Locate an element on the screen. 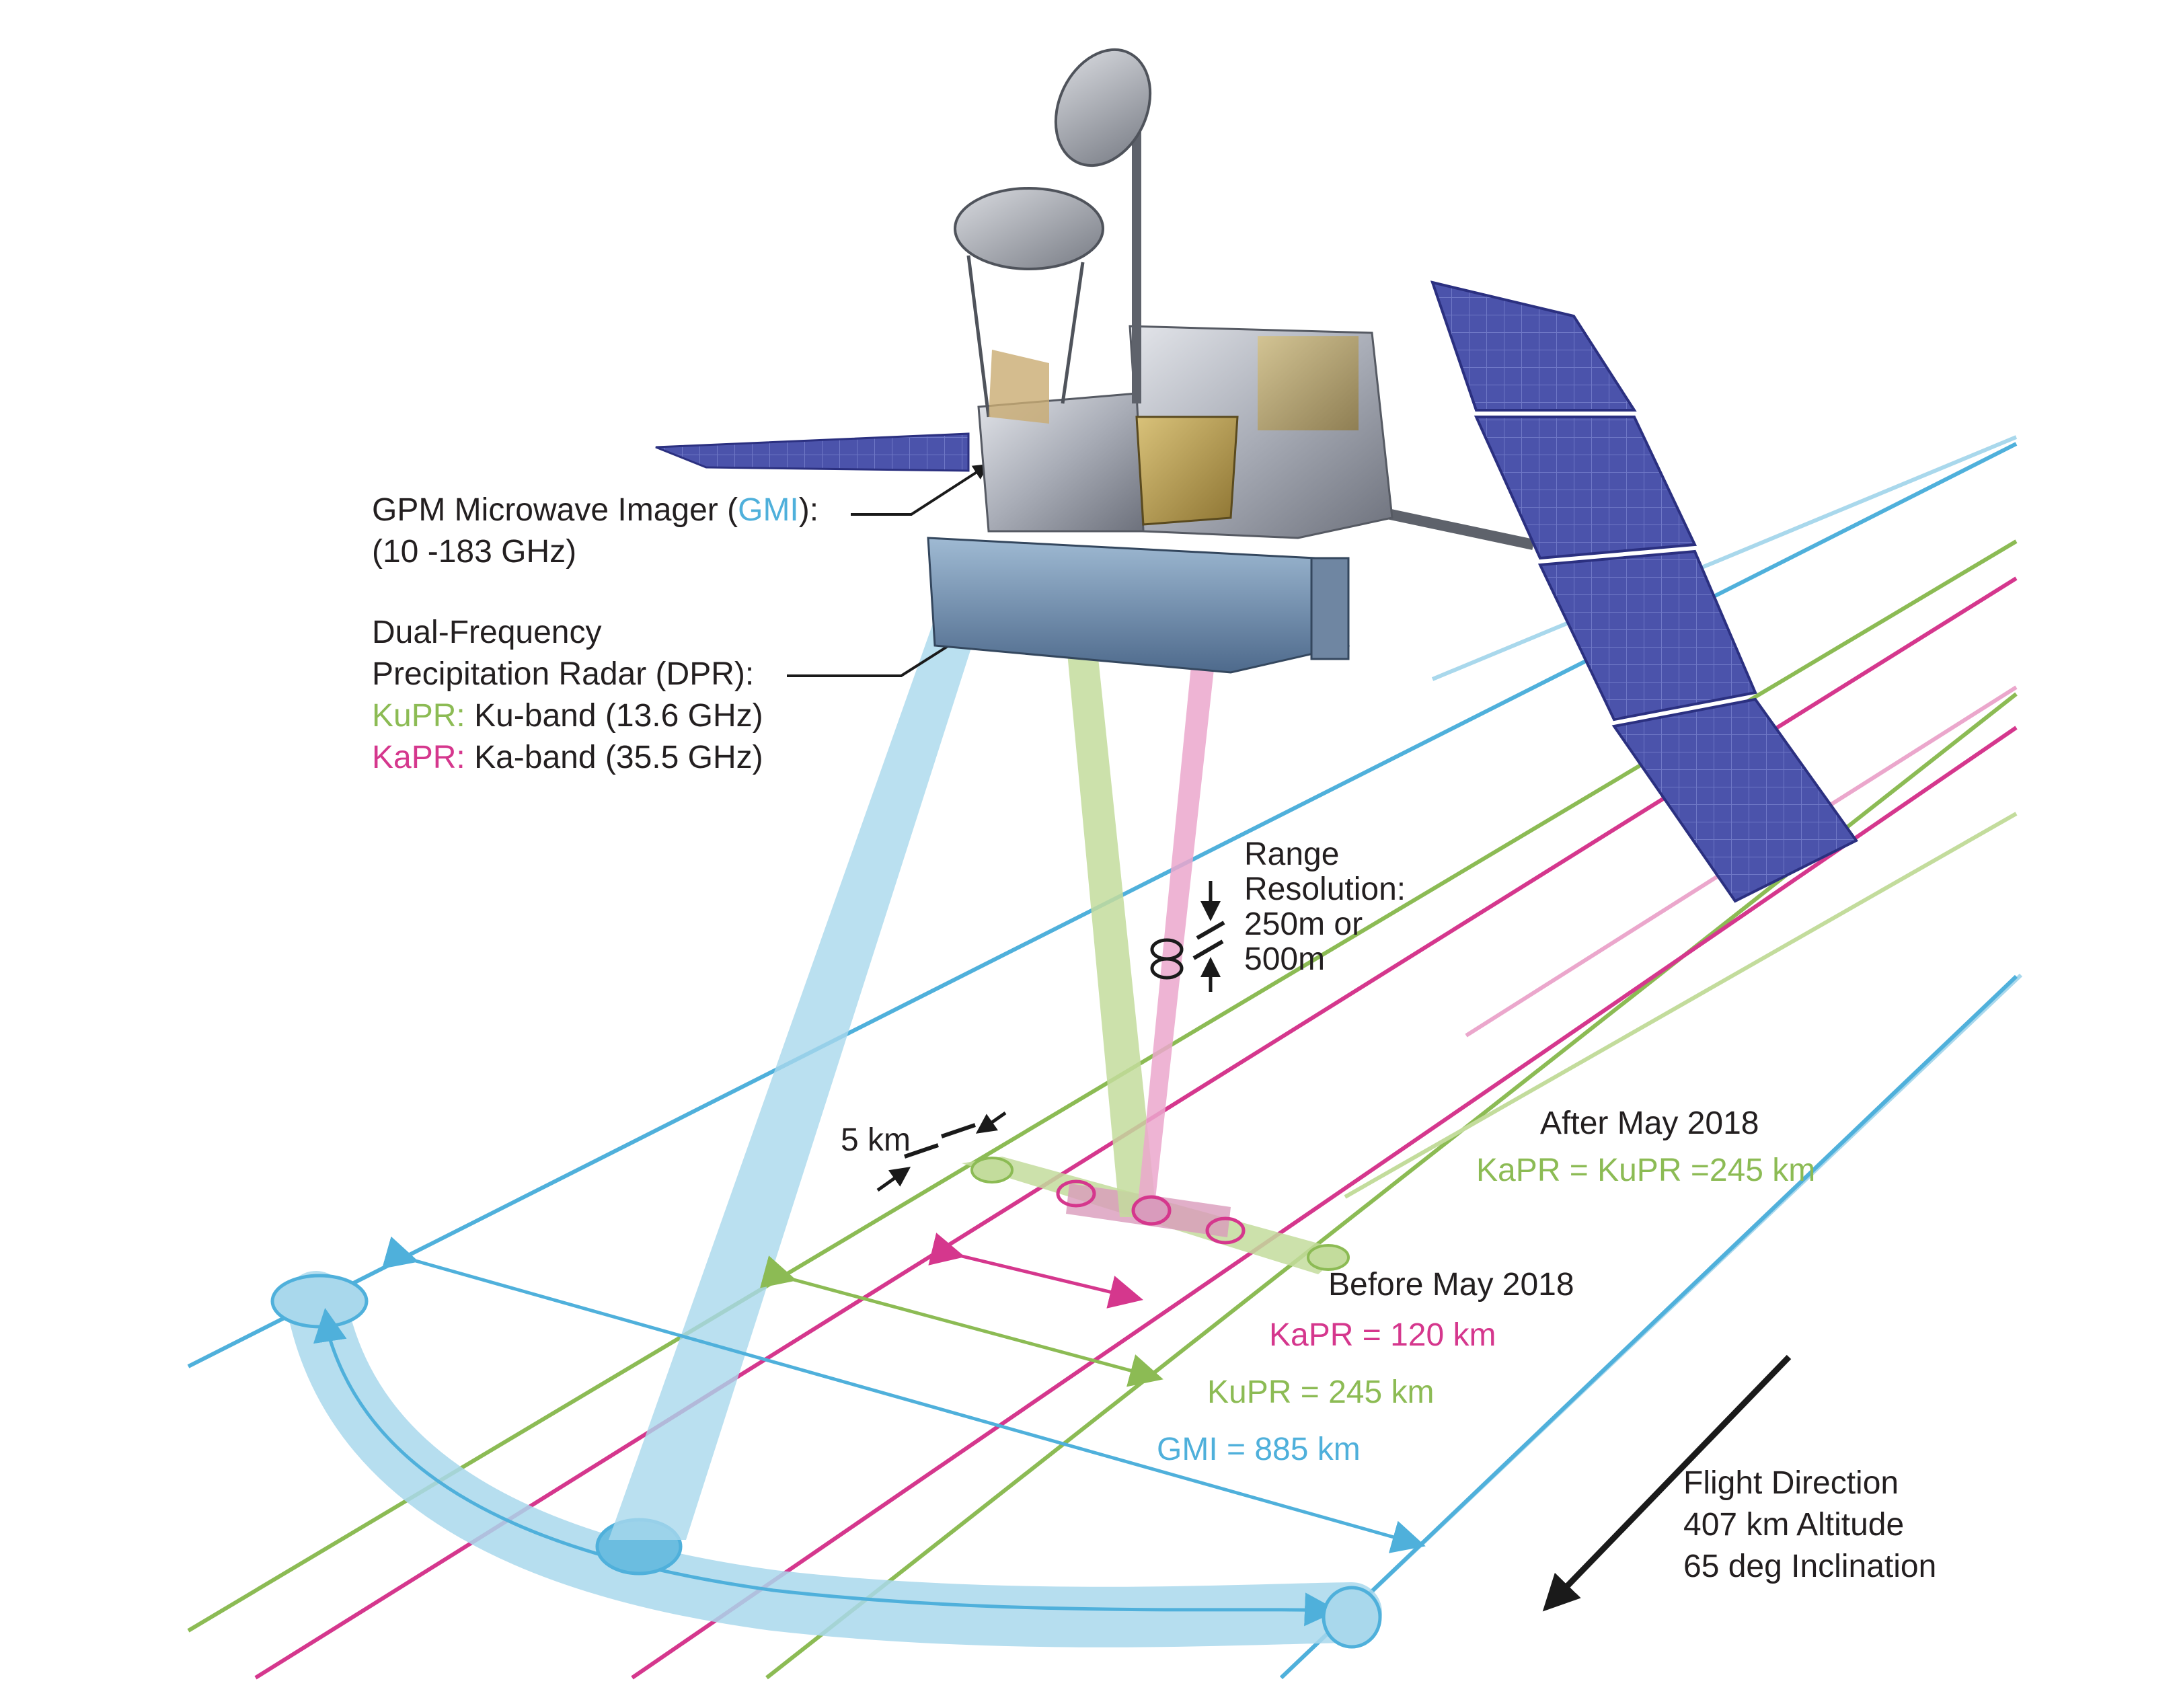 This screenshot has height=1708, width=2177. inclination-text: 65 deg Inclination is located at coordinates (1810, 1567).